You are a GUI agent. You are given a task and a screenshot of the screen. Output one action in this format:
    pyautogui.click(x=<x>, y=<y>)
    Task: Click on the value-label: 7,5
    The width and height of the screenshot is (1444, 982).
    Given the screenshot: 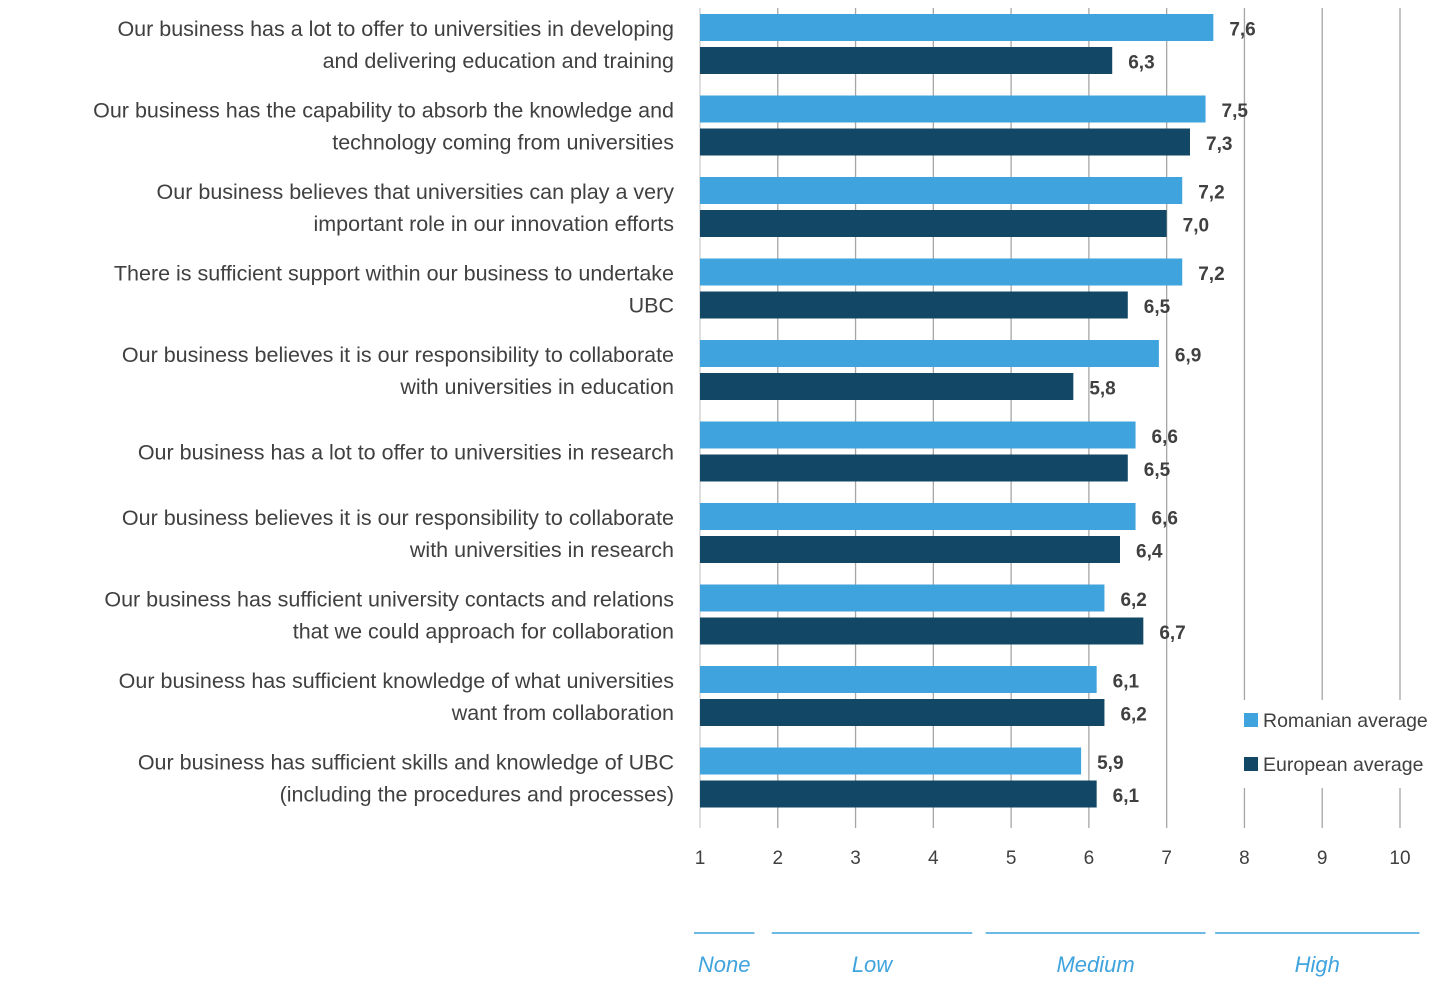 What is the action you would take?
    pyautogui.click(x=1235, y=111)
    